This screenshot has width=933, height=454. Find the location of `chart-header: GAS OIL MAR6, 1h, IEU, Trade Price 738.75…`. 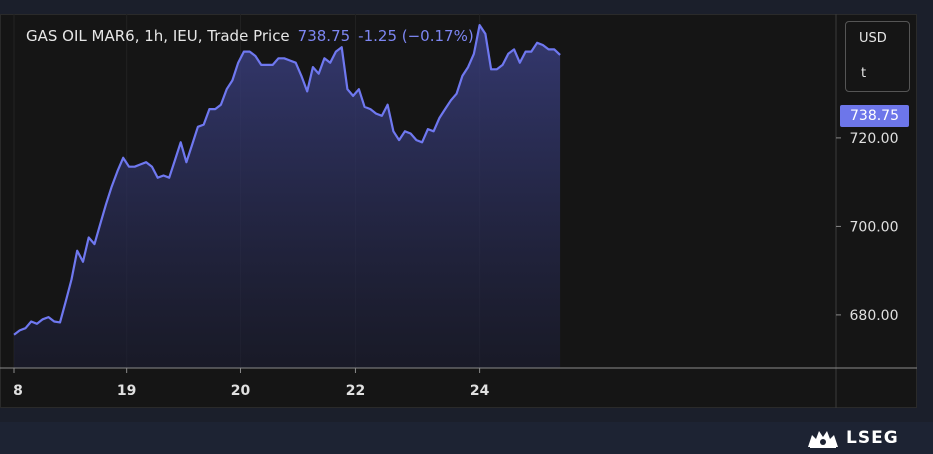

chart-header: GAS OIL MAR6, 1h, IEU, Trade Price 738.75… is located at coordinates (250, 36).